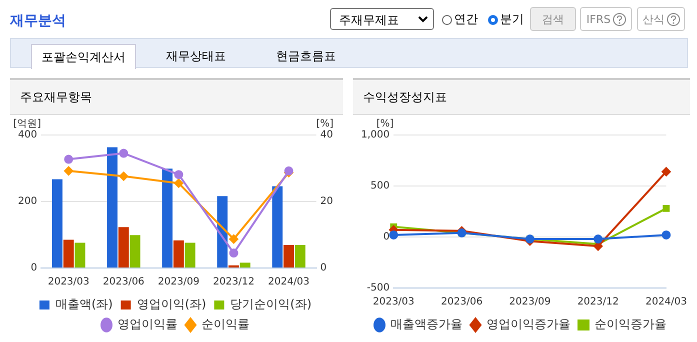 This screenshot has height=342, width=697. What do you see at coordinates (325, 124) in the screenshot?
I see `y2-axis-title: [%]` at bounding box center [325, 124].